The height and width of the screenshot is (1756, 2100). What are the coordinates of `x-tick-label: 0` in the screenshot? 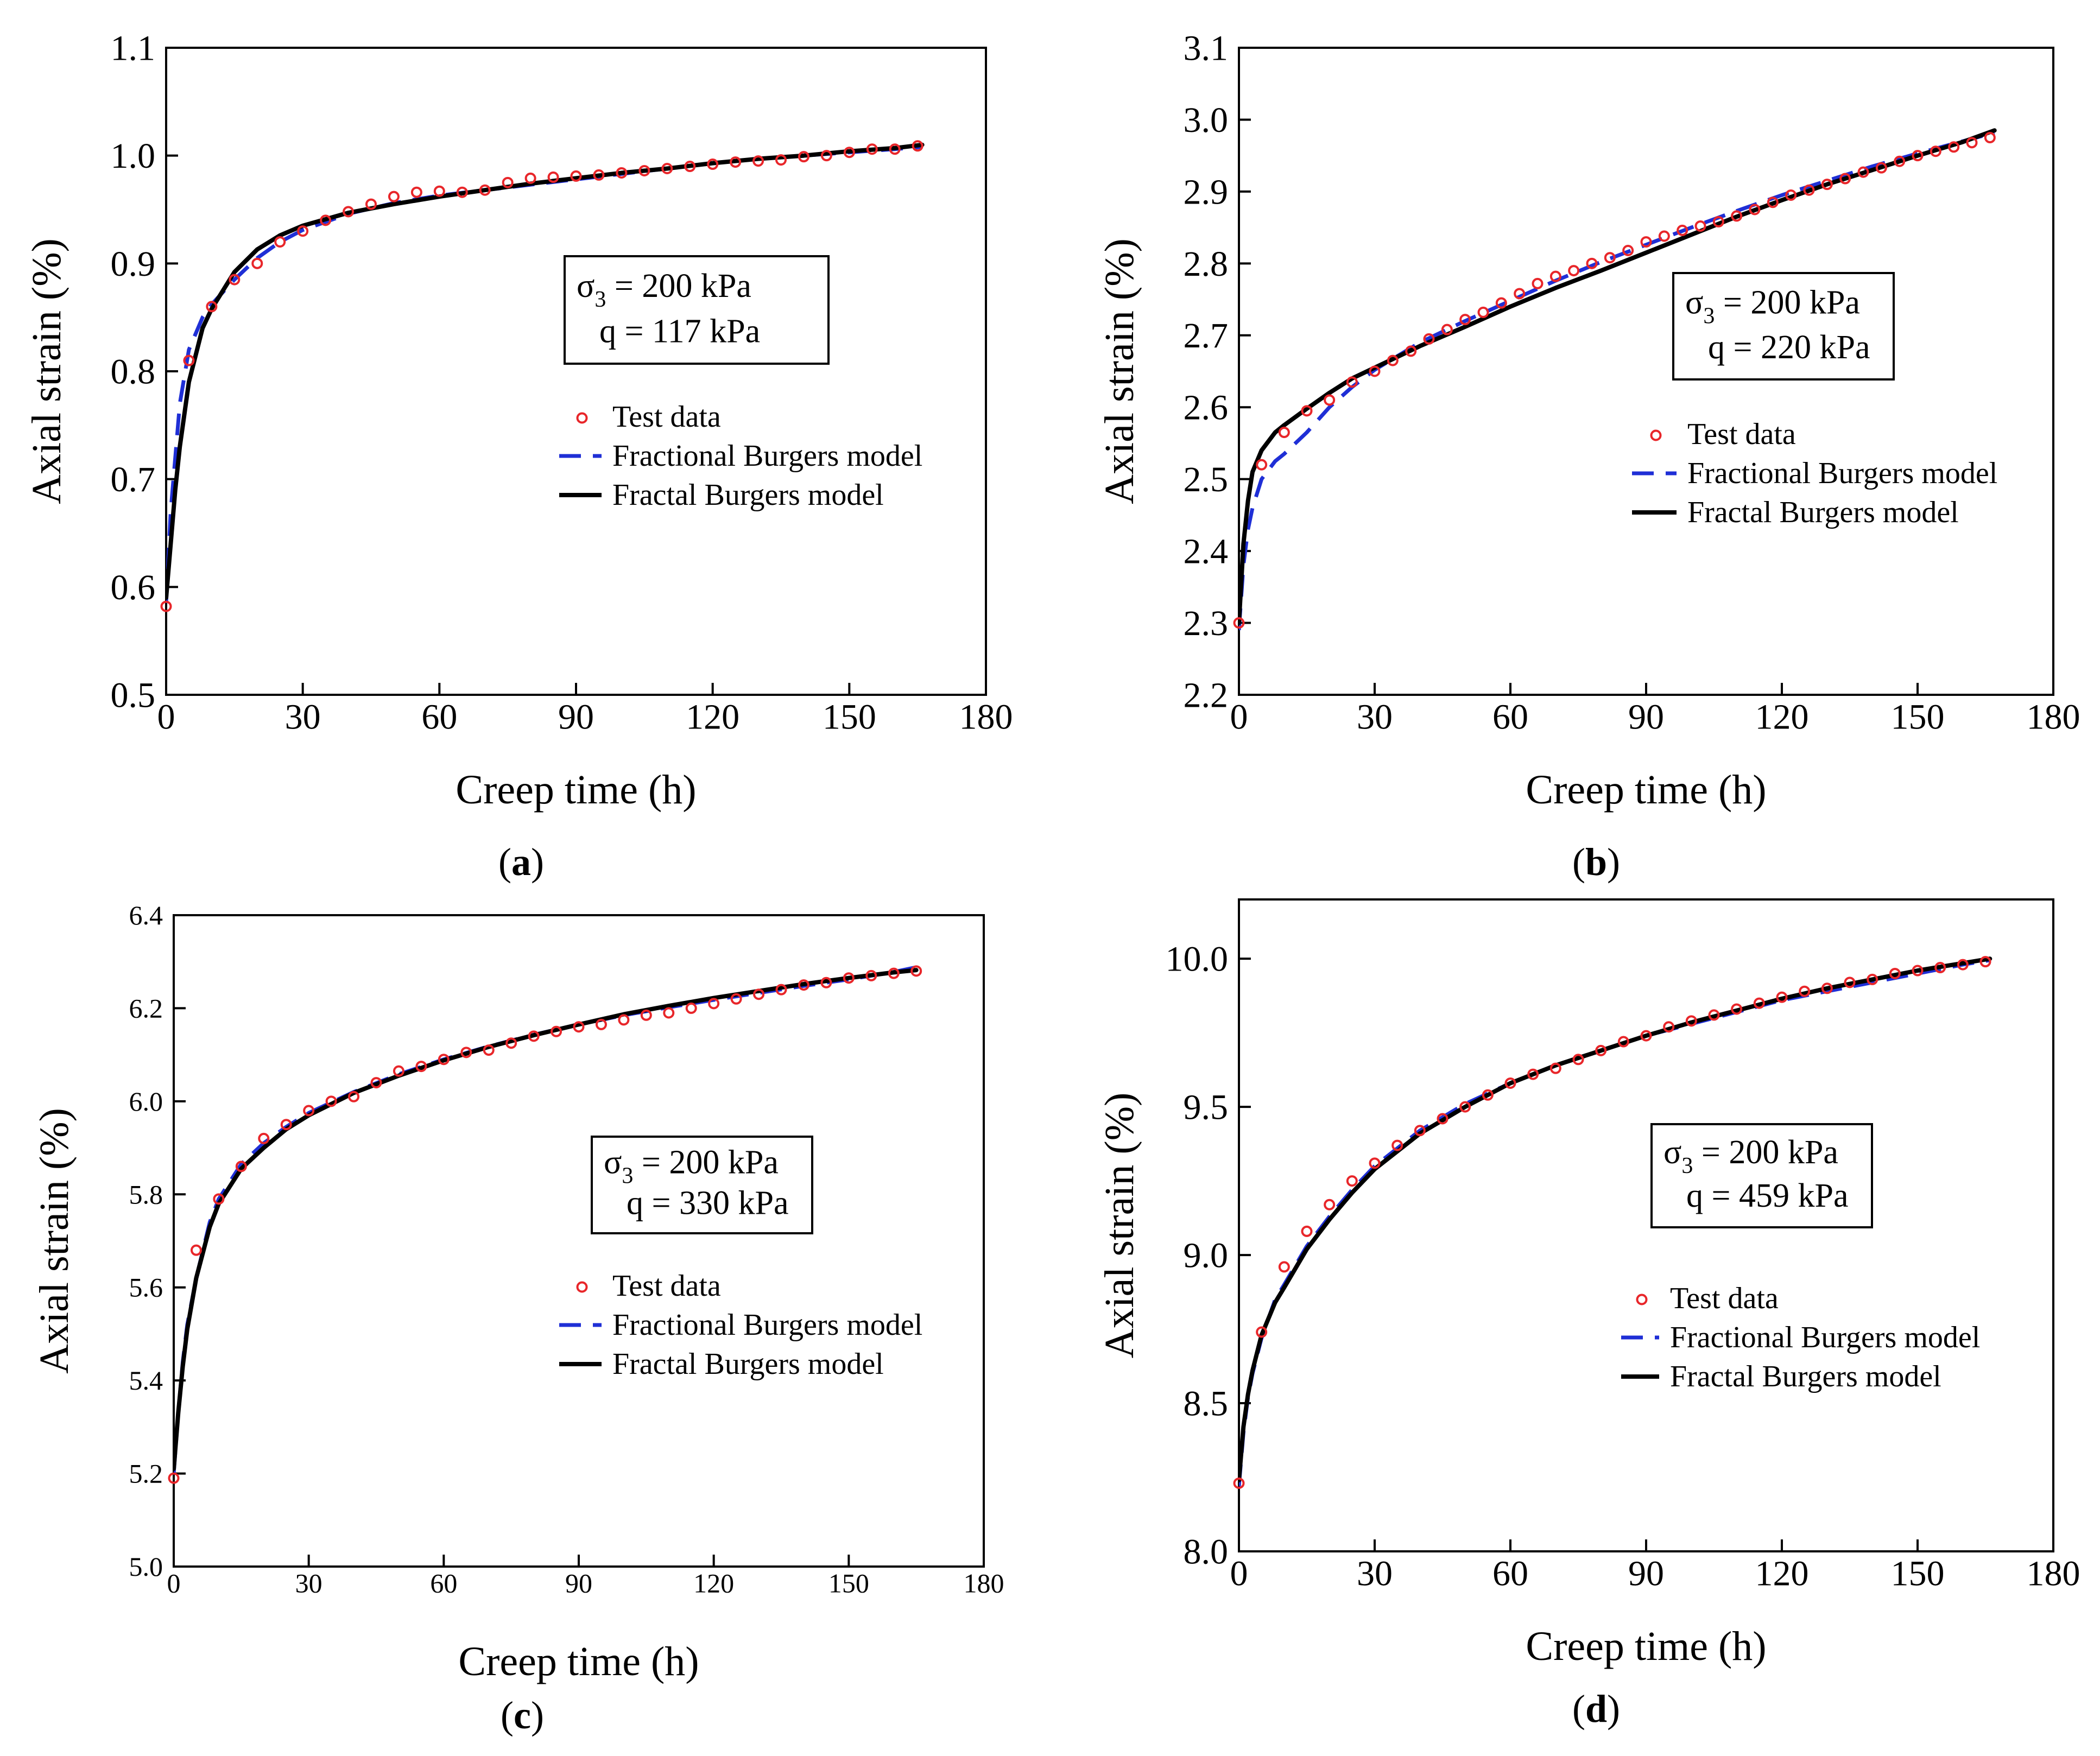 It's located at (166, 717).